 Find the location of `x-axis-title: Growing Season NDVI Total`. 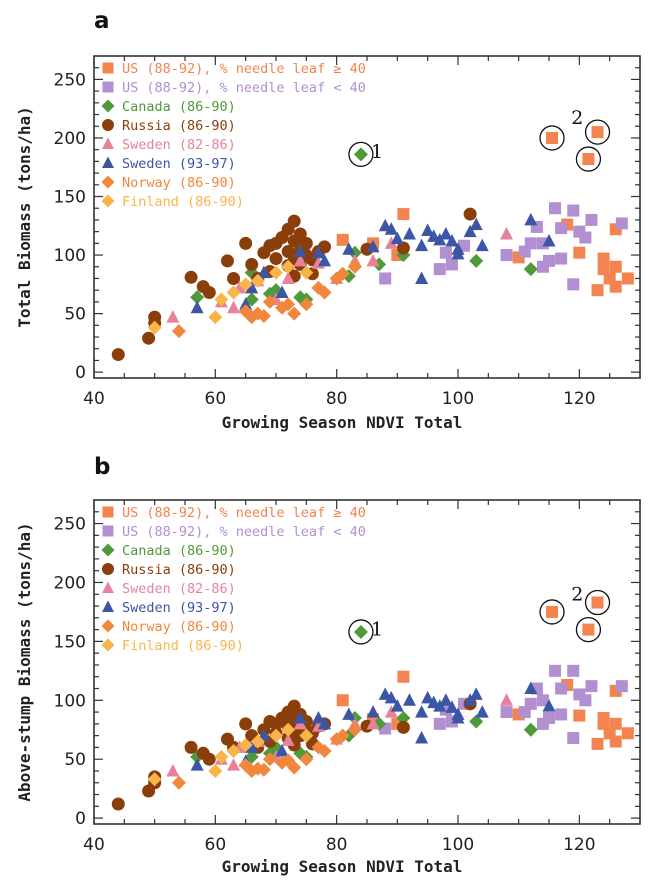

x-axis-title: Growing Season NDVI Total is located at coordinates (342, 866).